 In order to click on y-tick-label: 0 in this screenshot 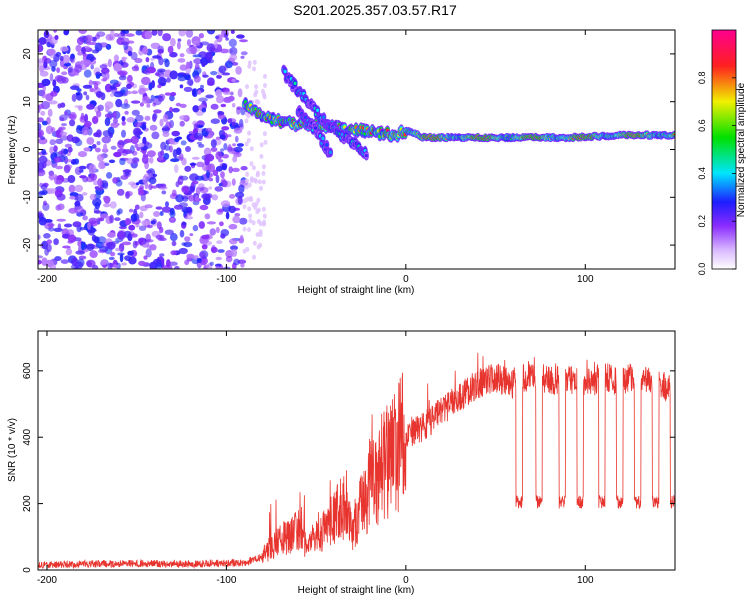, I will do `click(27, 570)`.